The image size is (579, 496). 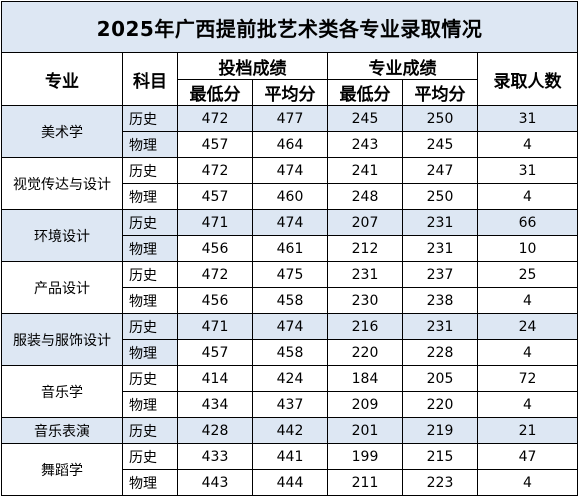 What do you see at coordinates (62, 430) in the screenshot?
I see `major-cell: 音乐表演` at bounding box center [62, 430].